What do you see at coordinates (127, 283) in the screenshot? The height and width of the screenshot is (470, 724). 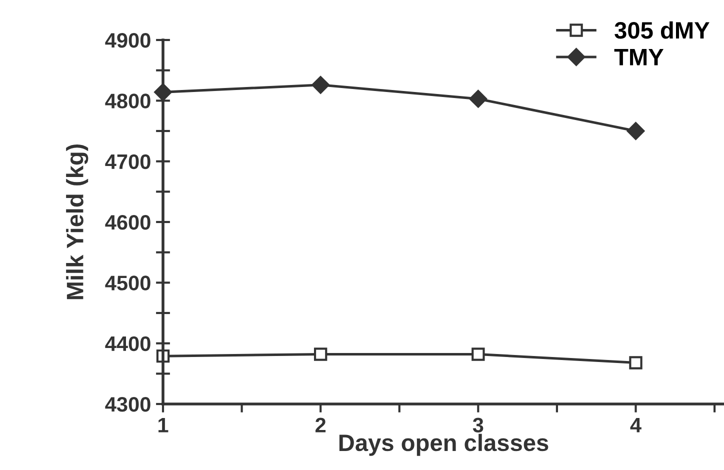 I see `y-tick-label: 4500` at bounding box center [127, 283].